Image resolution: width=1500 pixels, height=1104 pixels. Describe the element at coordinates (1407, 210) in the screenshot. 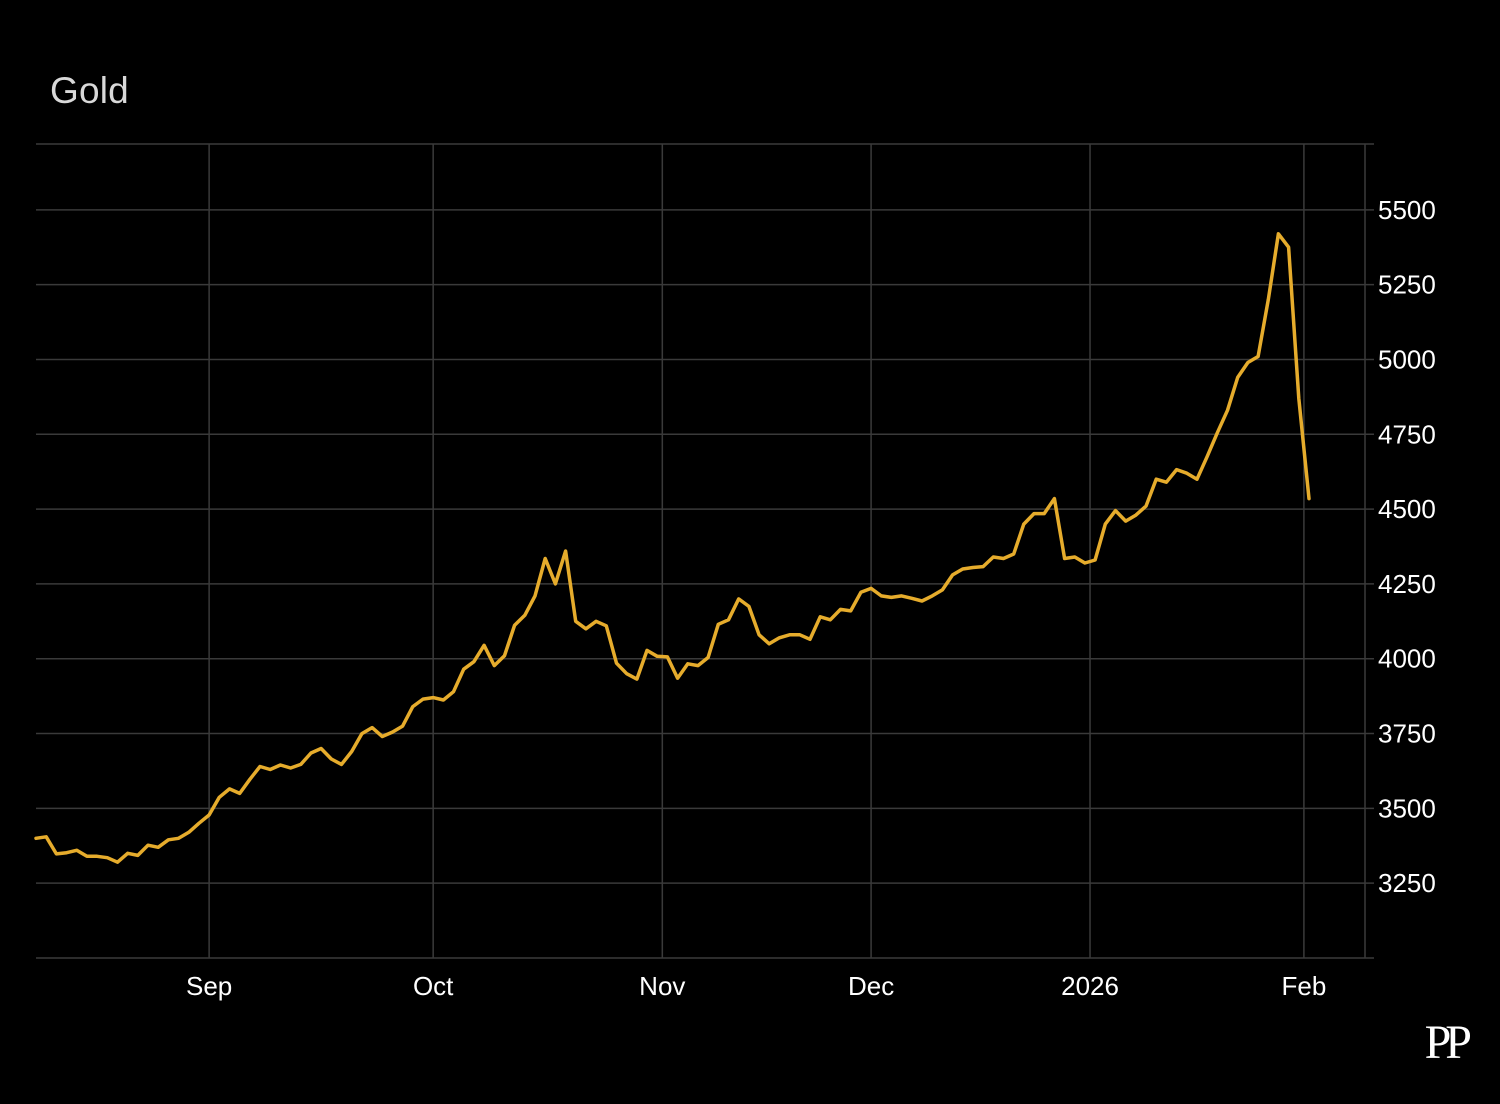

I see `y-tick-label: 5500` at that location.